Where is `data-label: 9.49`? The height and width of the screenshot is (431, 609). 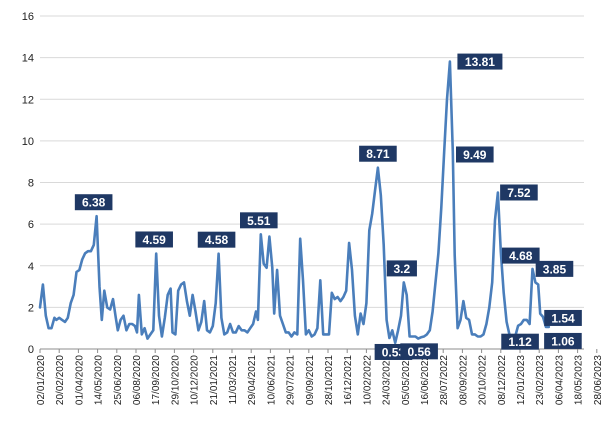
data-label: 9.49 is located at coordinates (475, 155).